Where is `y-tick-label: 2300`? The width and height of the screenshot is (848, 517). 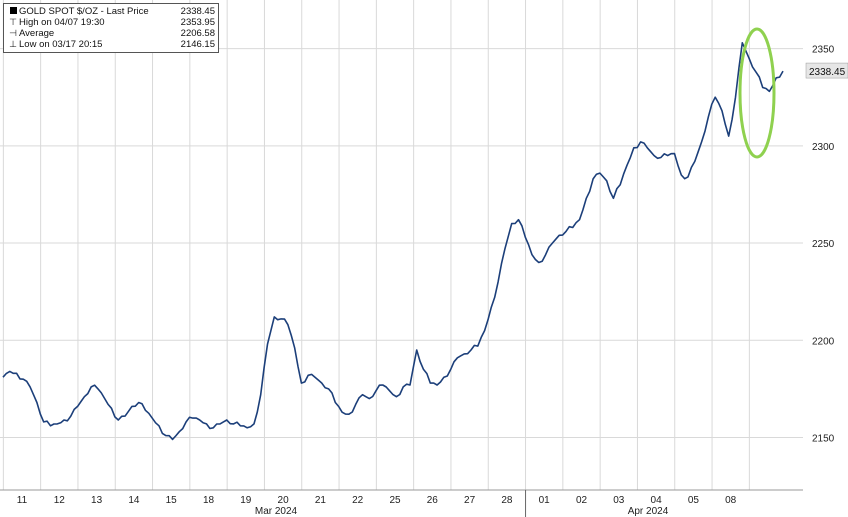 y-tick-label: 2300 is located at coordinates (823, 147).